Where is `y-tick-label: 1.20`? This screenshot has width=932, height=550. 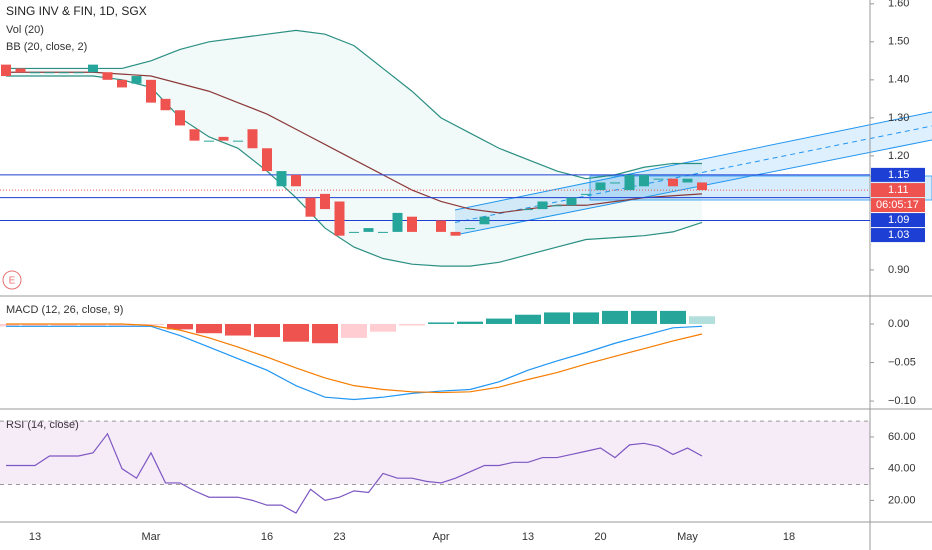 y-tick-label: 1.20 is located at coordinates (898, 156).